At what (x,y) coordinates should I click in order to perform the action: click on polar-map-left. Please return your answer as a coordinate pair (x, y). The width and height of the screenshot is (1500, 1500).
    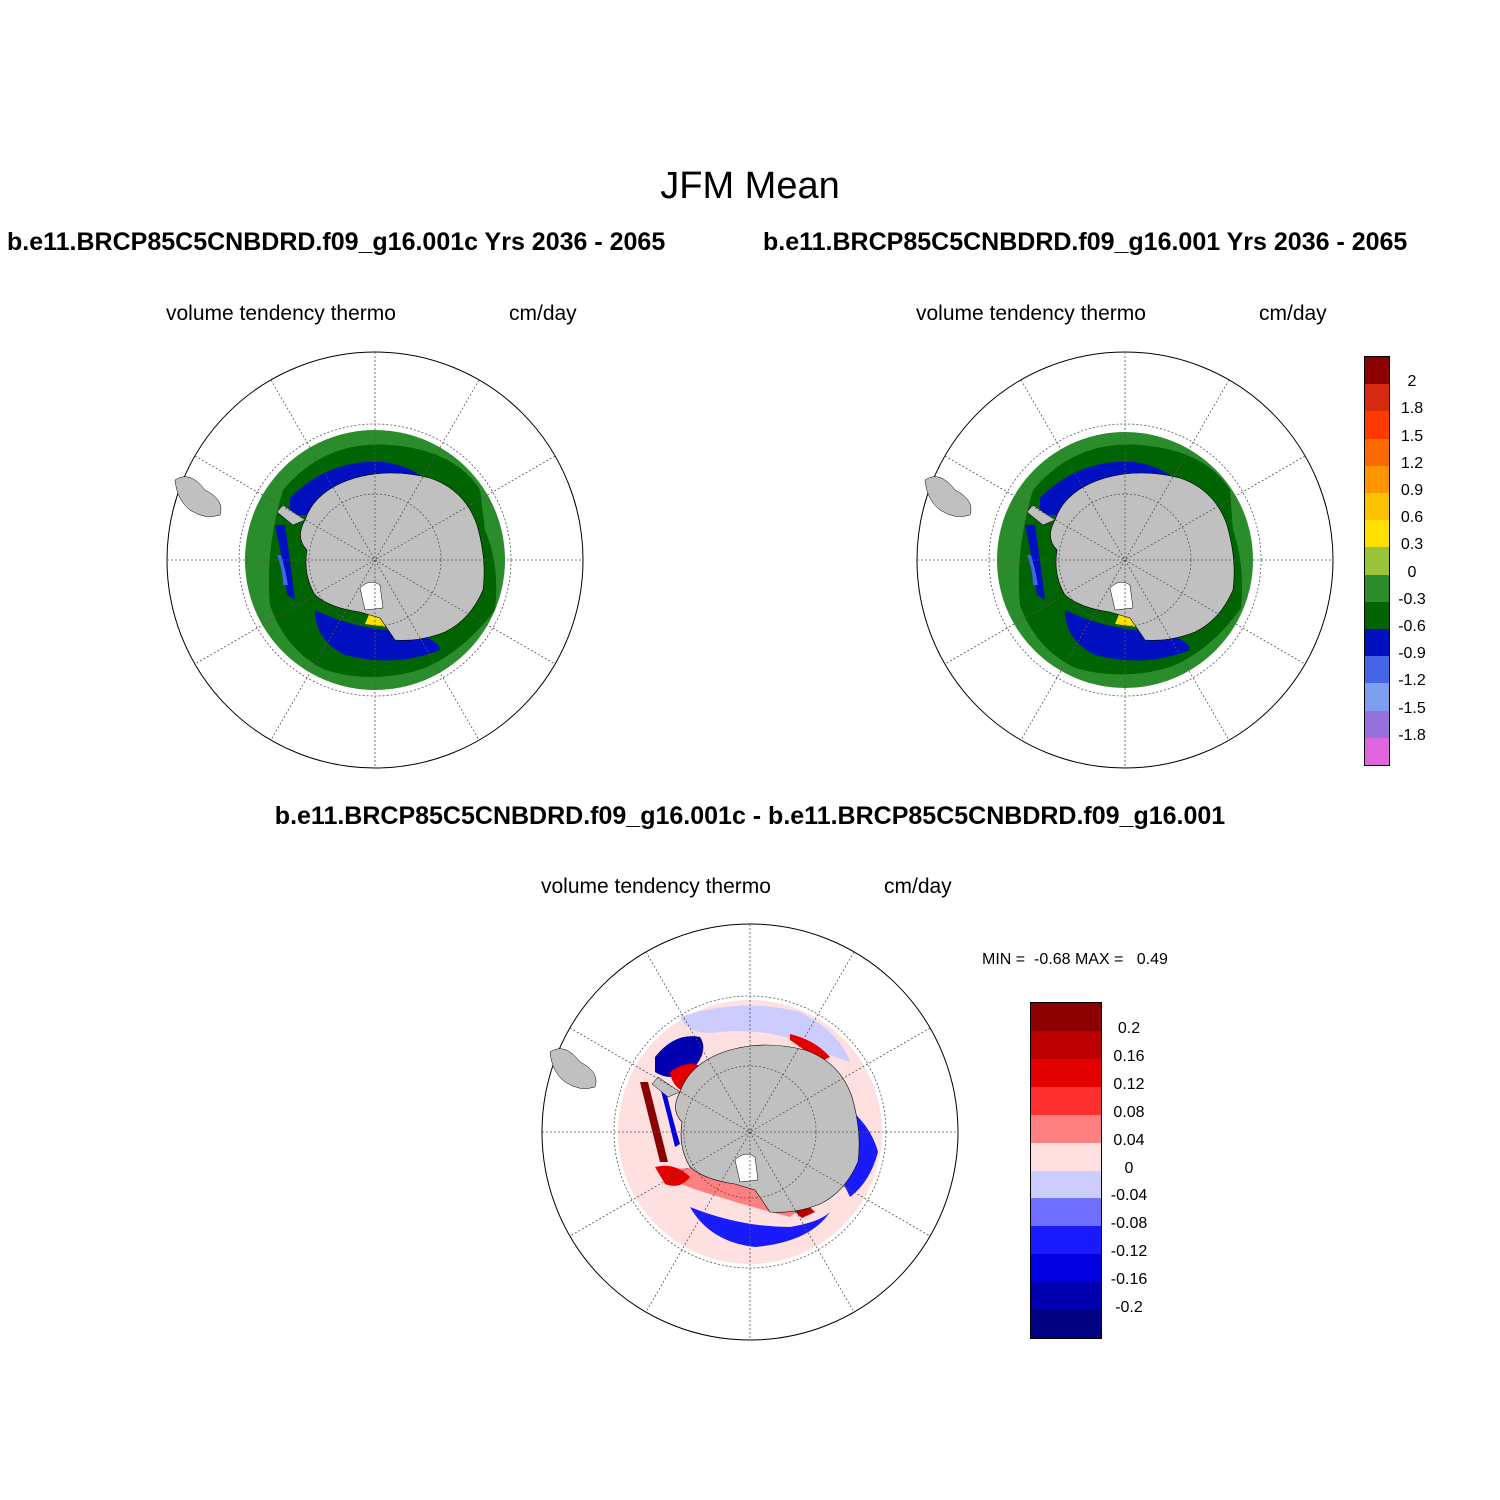
    Looking at the image, I should click on (375, 560).